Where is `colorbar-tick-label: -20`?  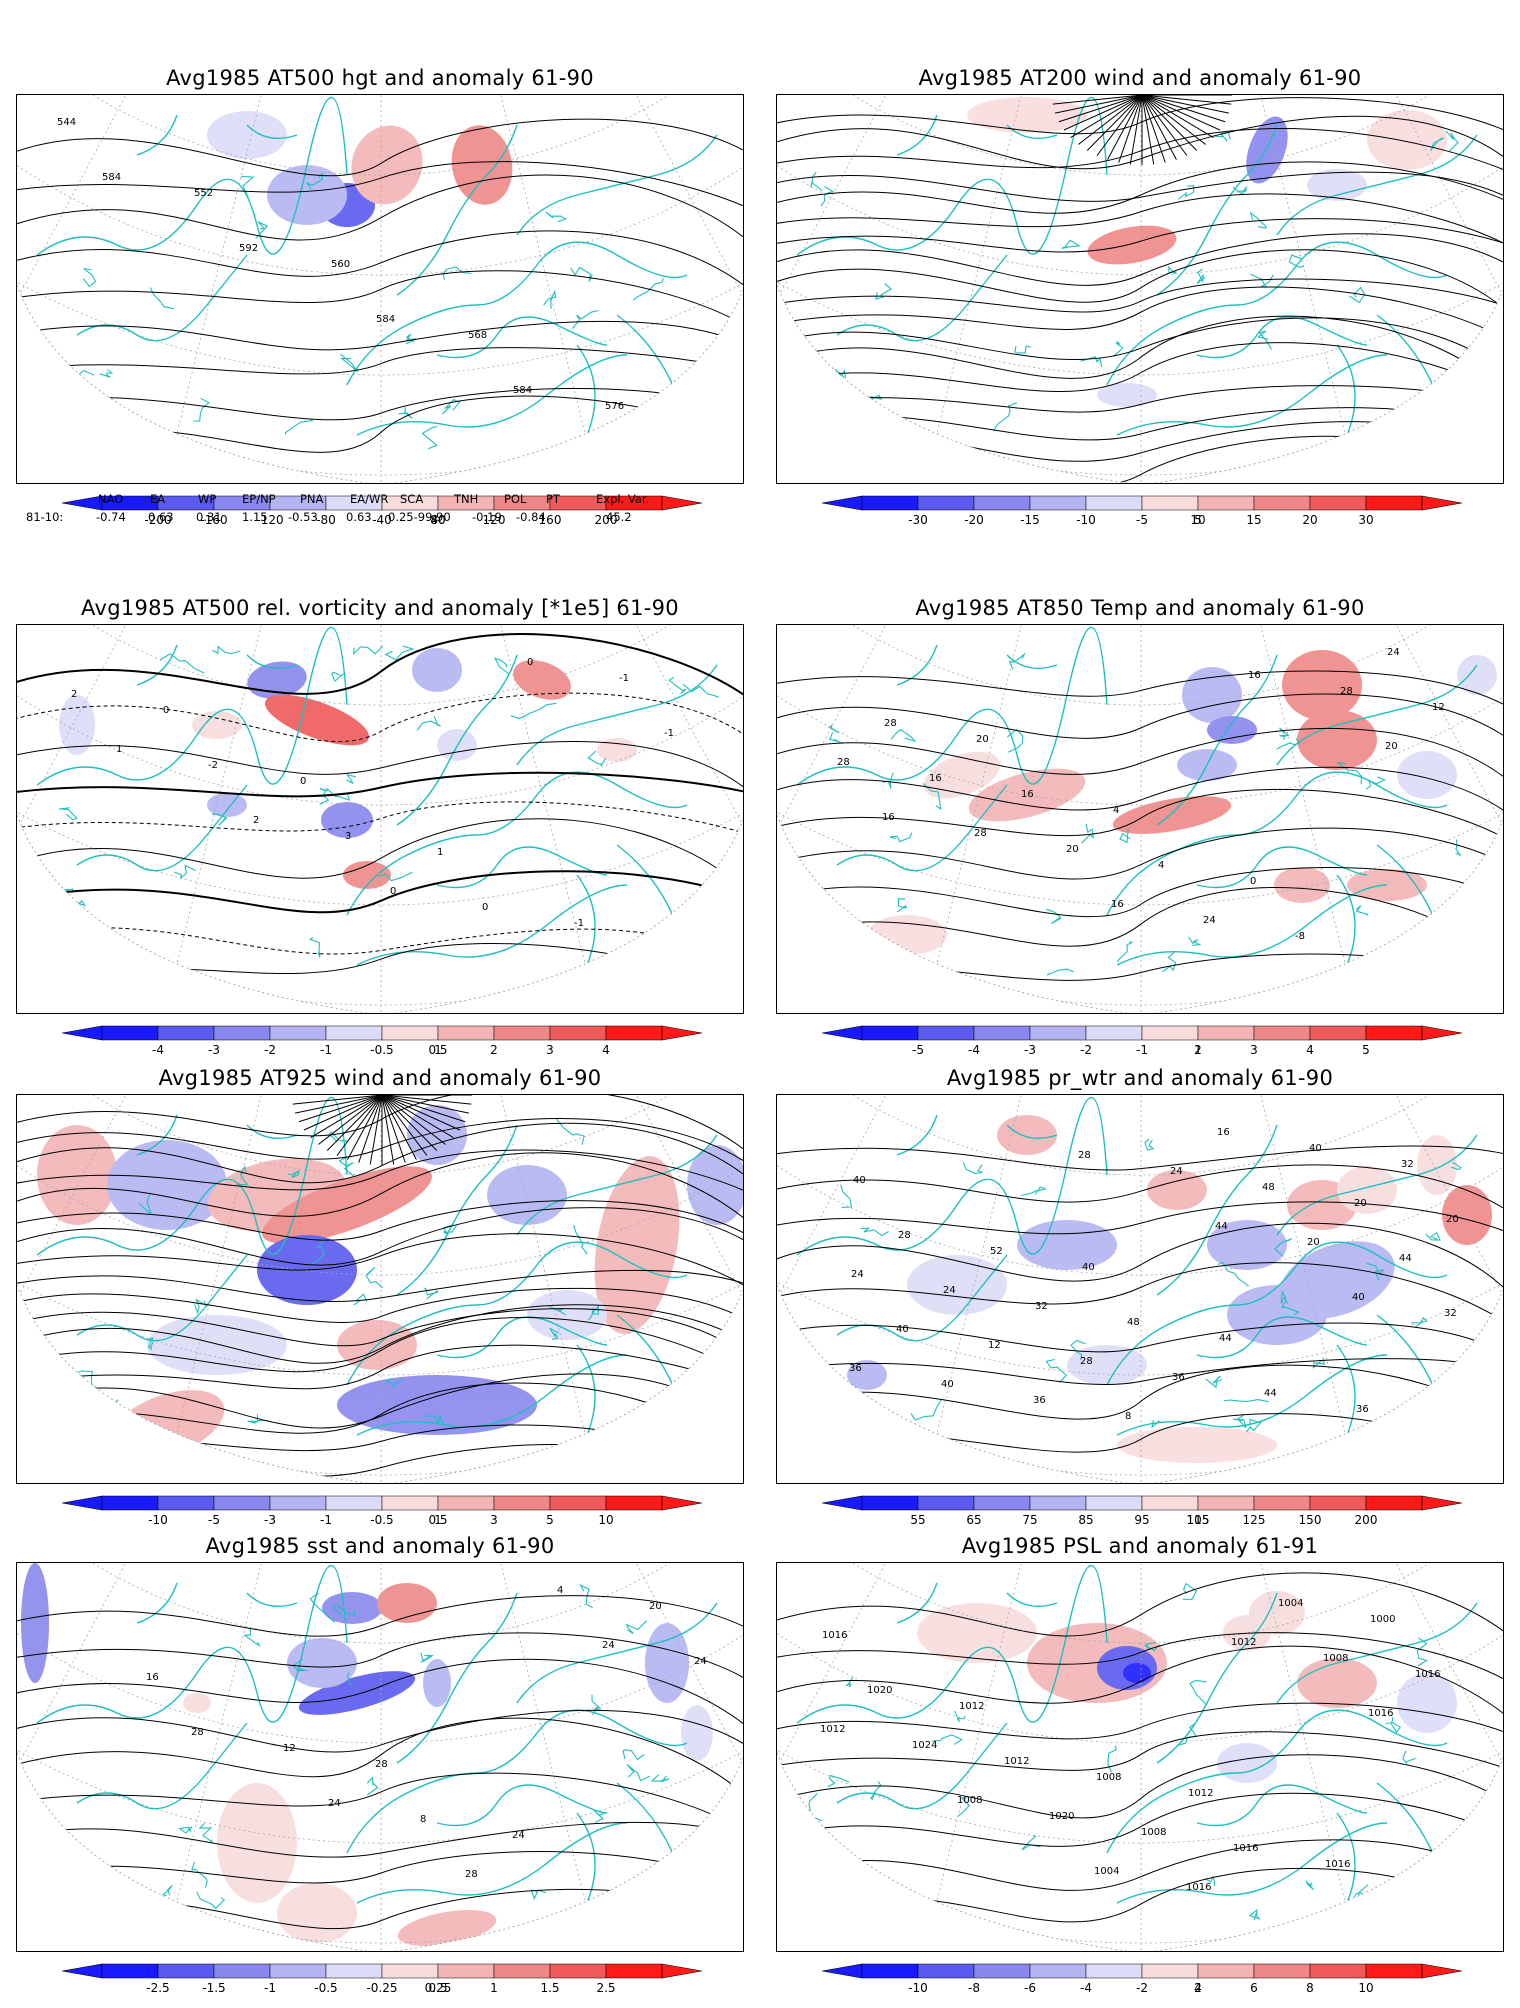
colorbar-tick-label: -20 is located at coordinates (974, 520).